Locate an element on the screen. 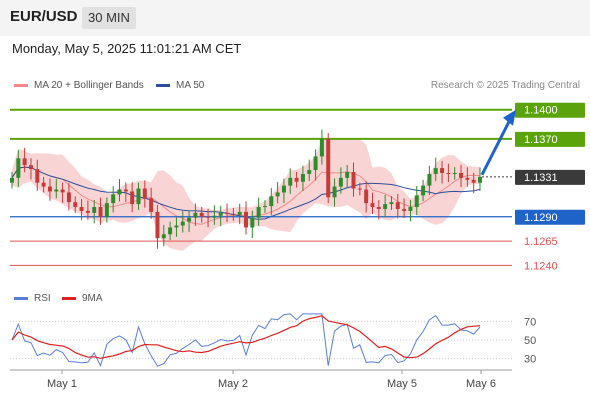 The image size is (590, 400). level-label: 1.1400 is located at coordinates (541, 111).